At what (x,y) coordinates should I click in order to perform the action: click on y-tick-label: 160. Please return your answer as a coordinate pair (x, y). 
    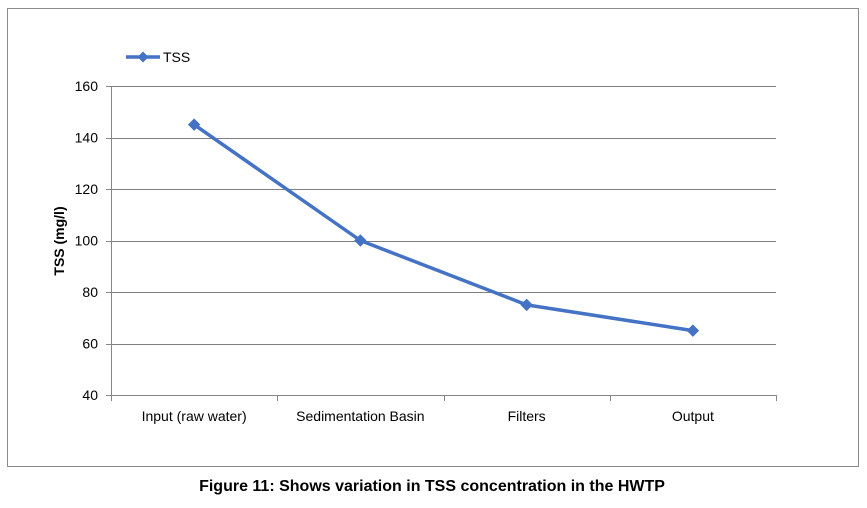
    Looking at the image, I should click on (87, 86).